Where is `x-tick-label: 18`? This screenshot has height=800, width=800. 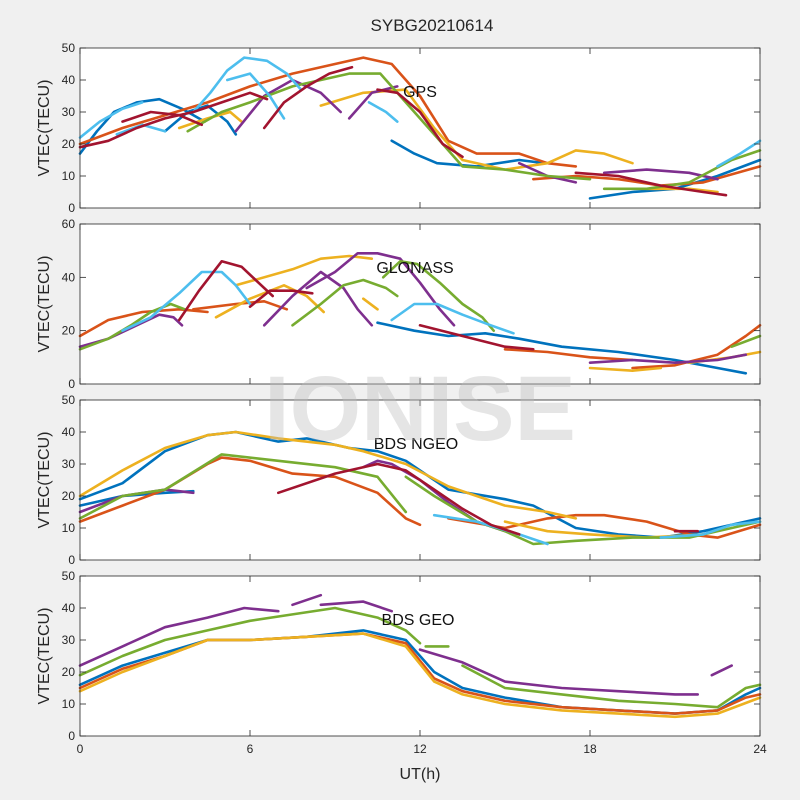
x-tick-label: 18 is located at coordinates (590, 749).